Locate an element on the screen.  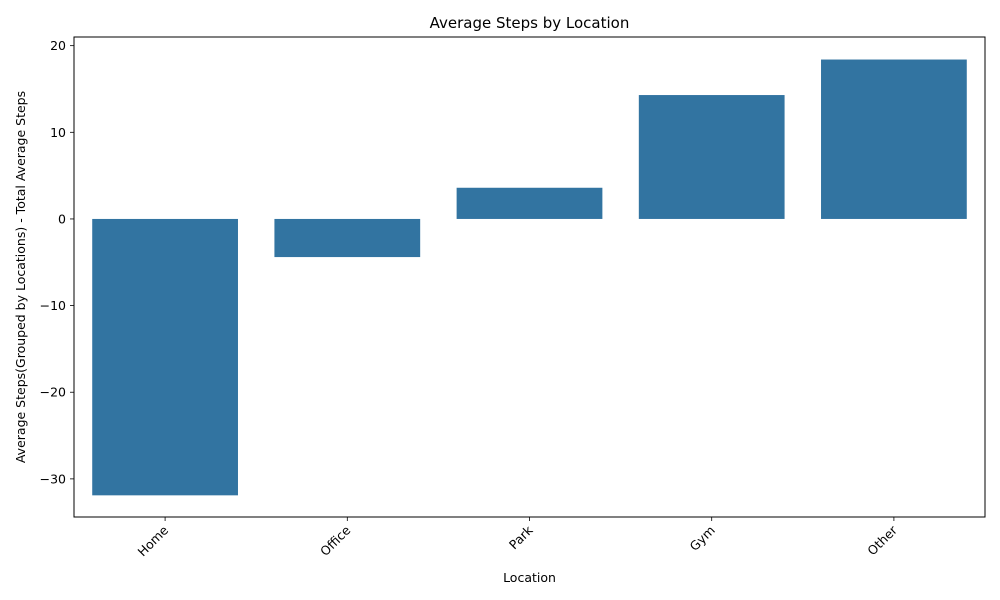
y-tick-label: −20 is located at coordinates (53, 392).